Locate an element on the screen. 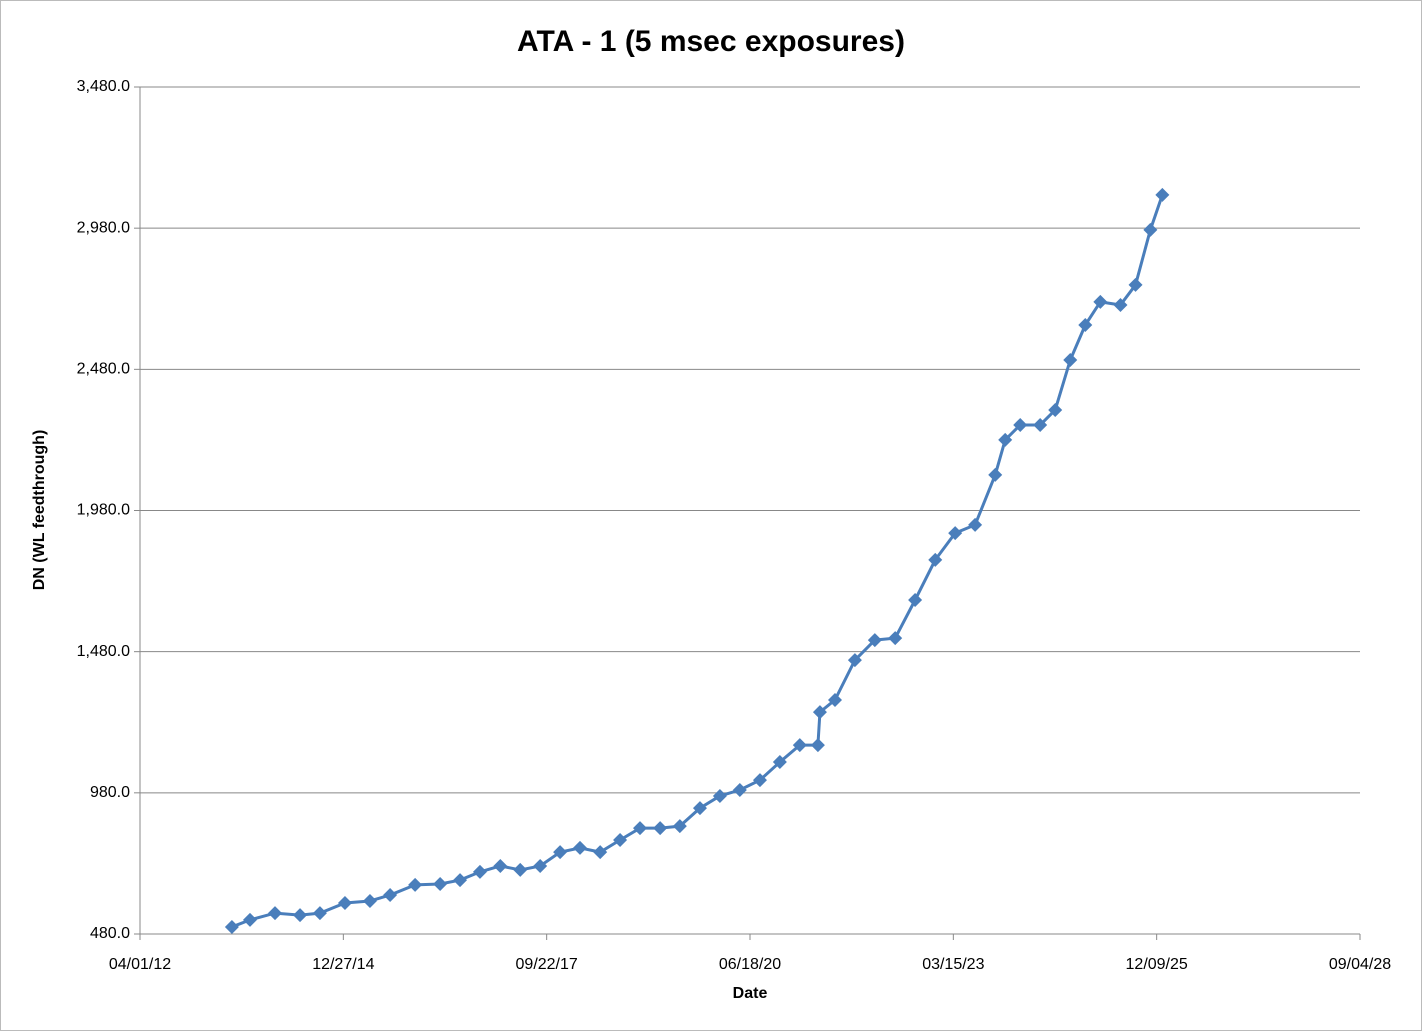  y-tick-label: 3,480.0 is located at coordinates (103, 86).